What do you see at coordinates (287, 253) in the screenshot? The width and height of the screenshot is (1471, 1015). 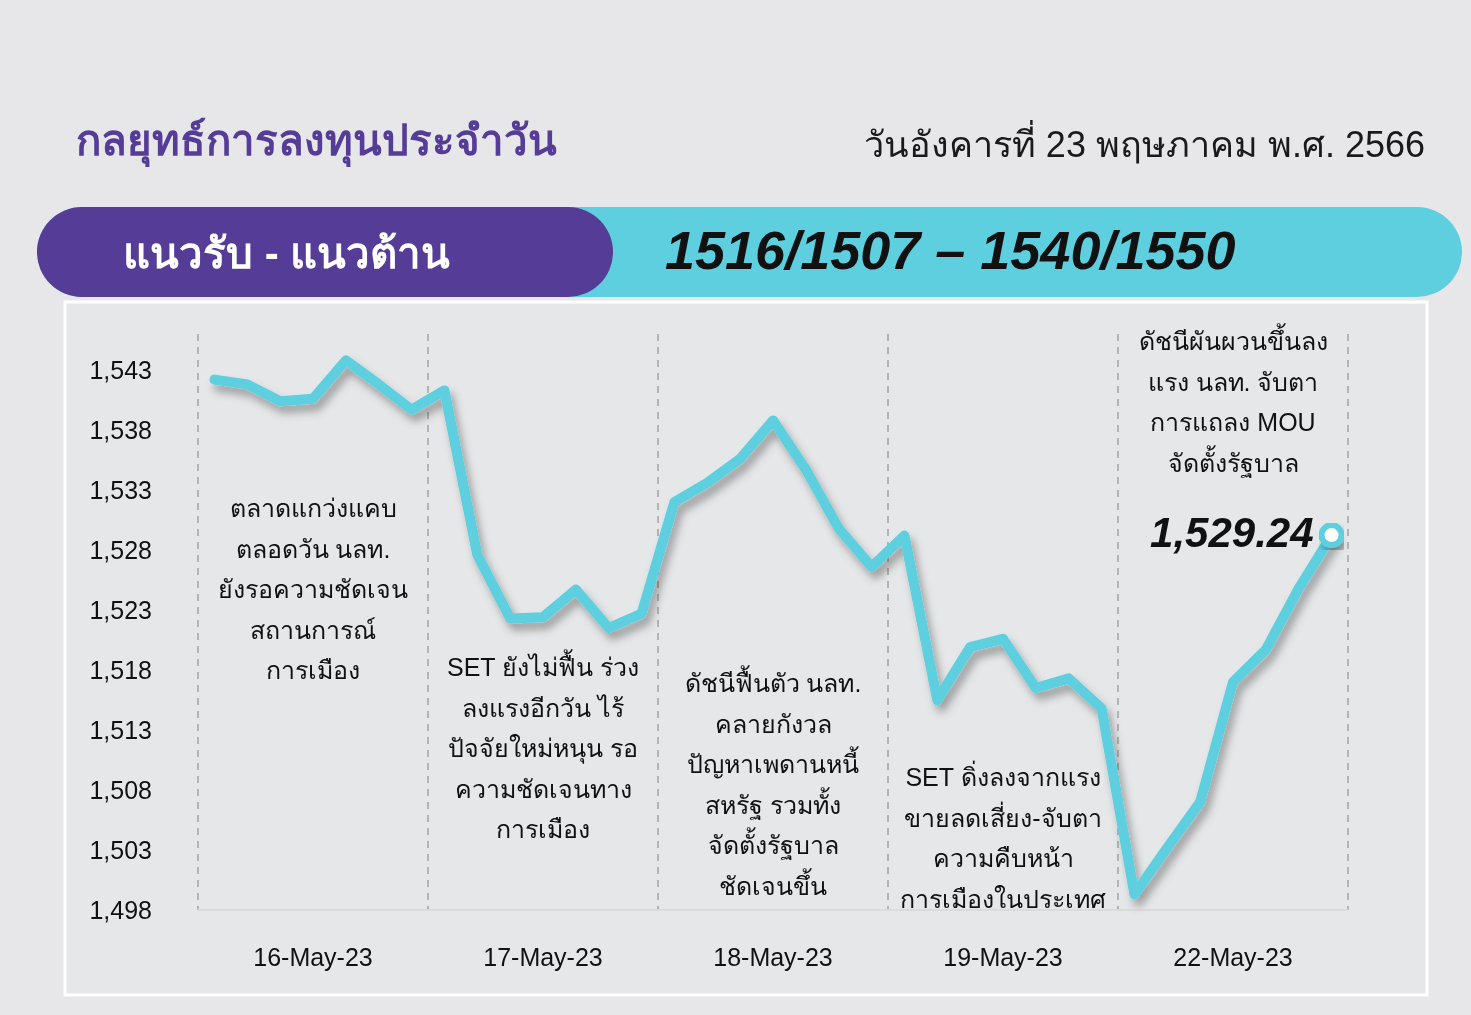 I see `text: แนวรับ - แนวต้าน` at bounding box center [287, 253].